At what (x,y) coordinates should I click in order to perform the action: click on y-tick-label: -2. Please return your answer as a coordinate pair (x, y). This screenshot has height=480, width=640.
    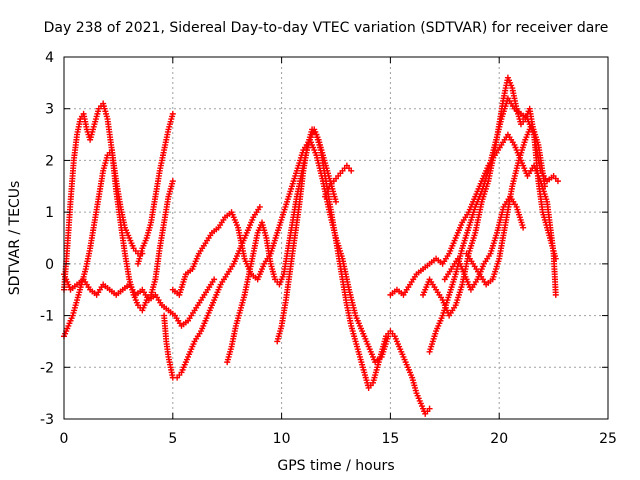
    Looking at the image, I should click on (47, 368).